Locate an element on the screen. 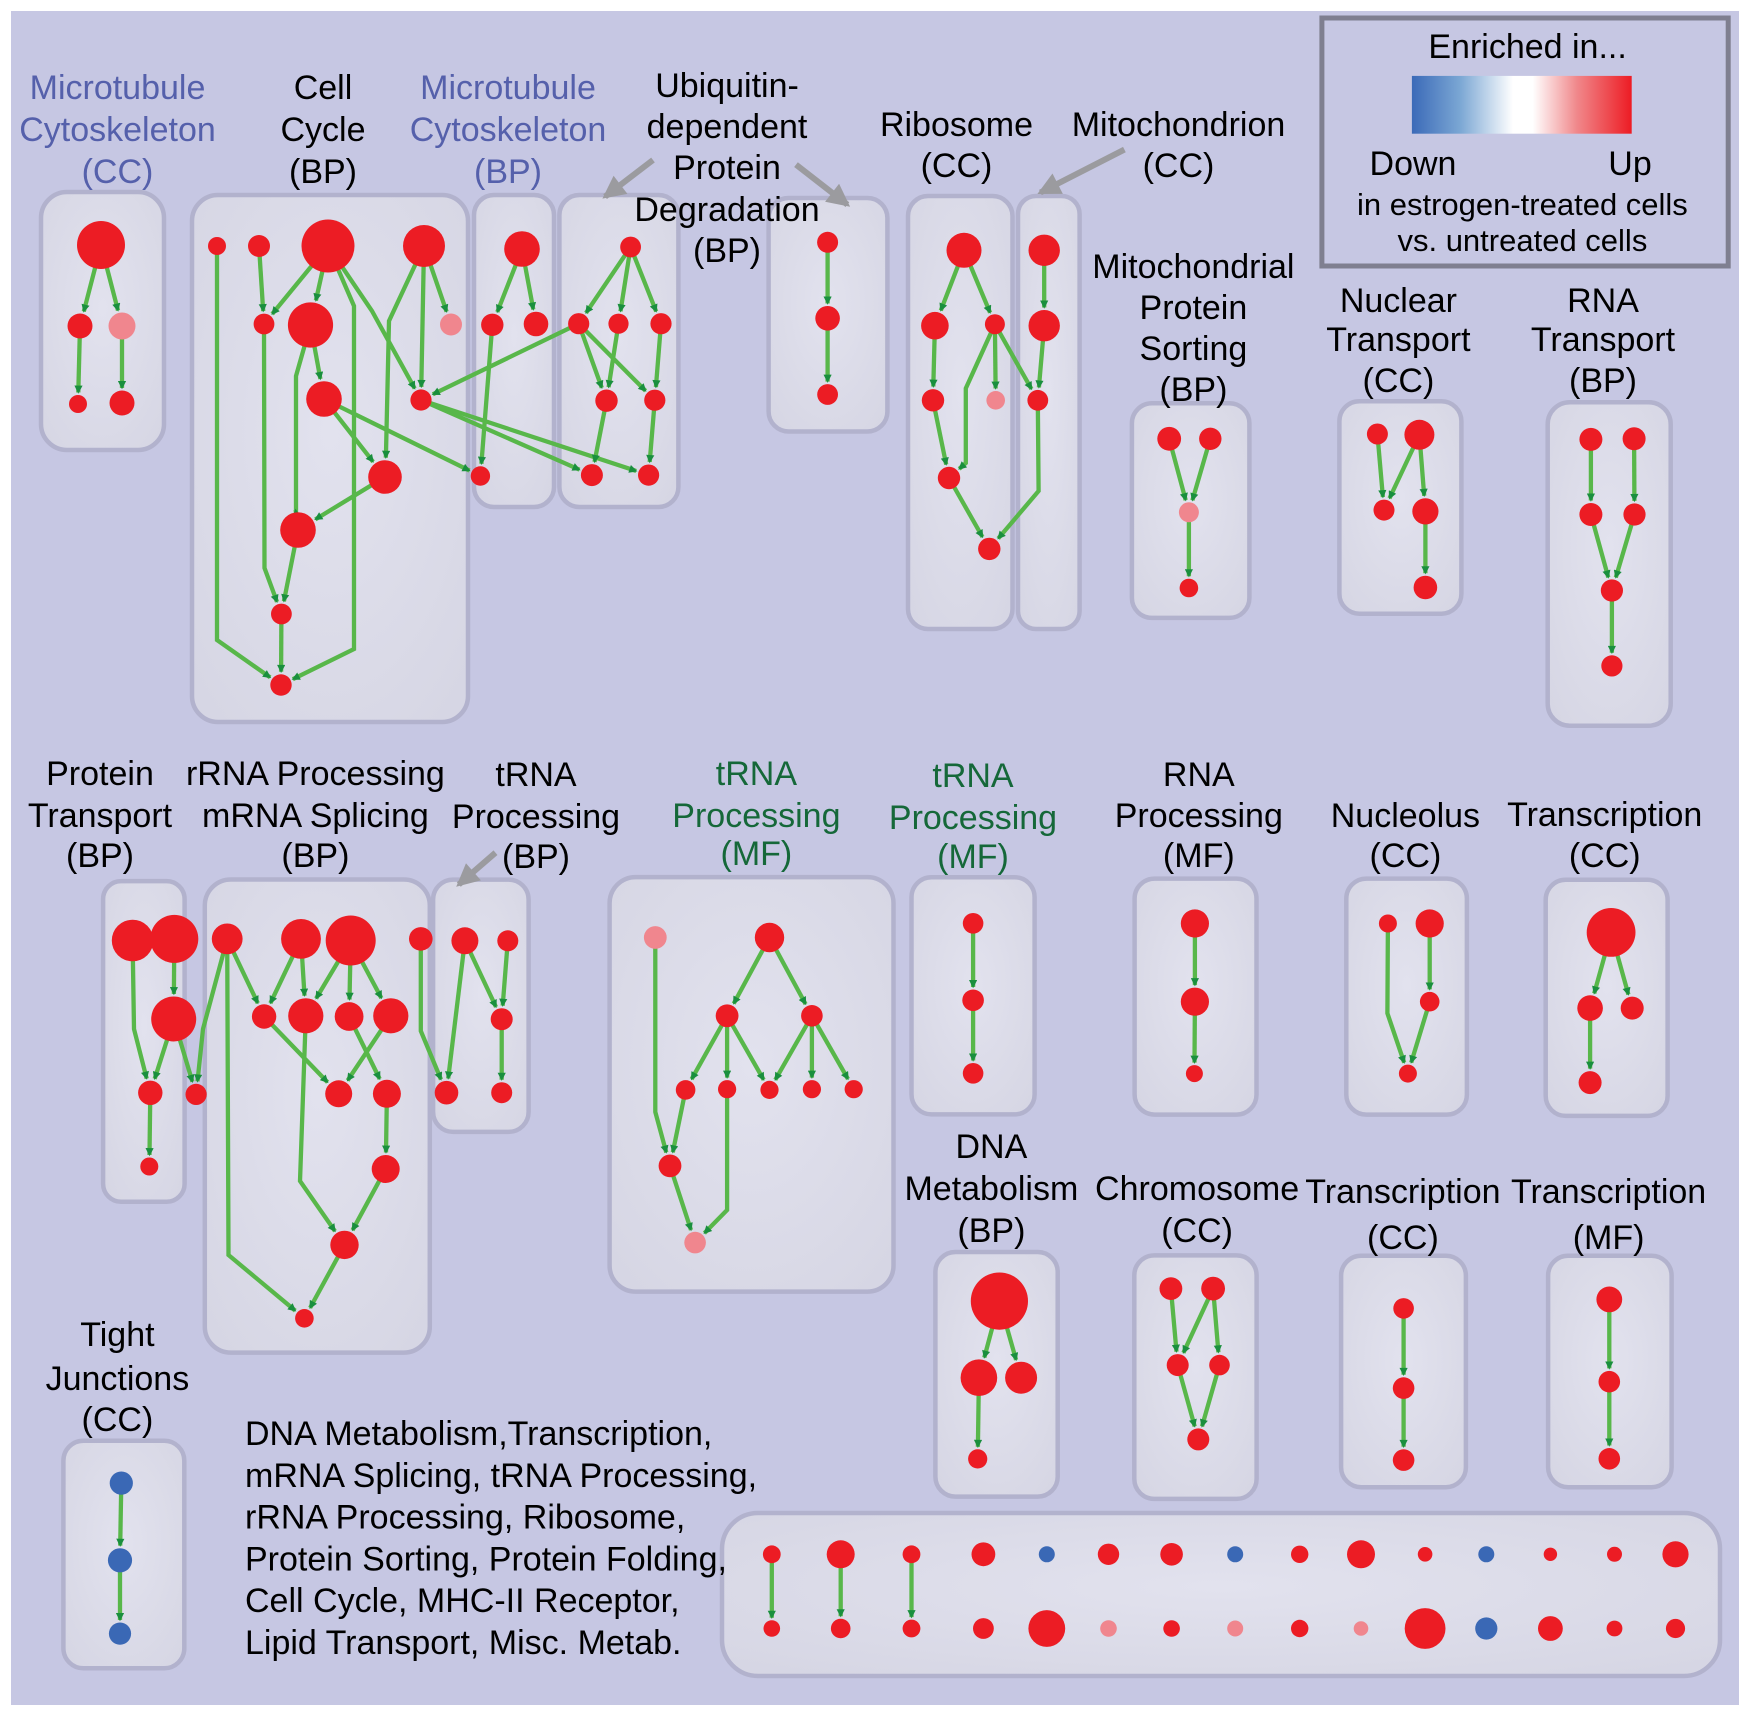 This screenshot has width=1750, height=1715. svg-text: rRNA Processing is located at coordinates (315, 774).